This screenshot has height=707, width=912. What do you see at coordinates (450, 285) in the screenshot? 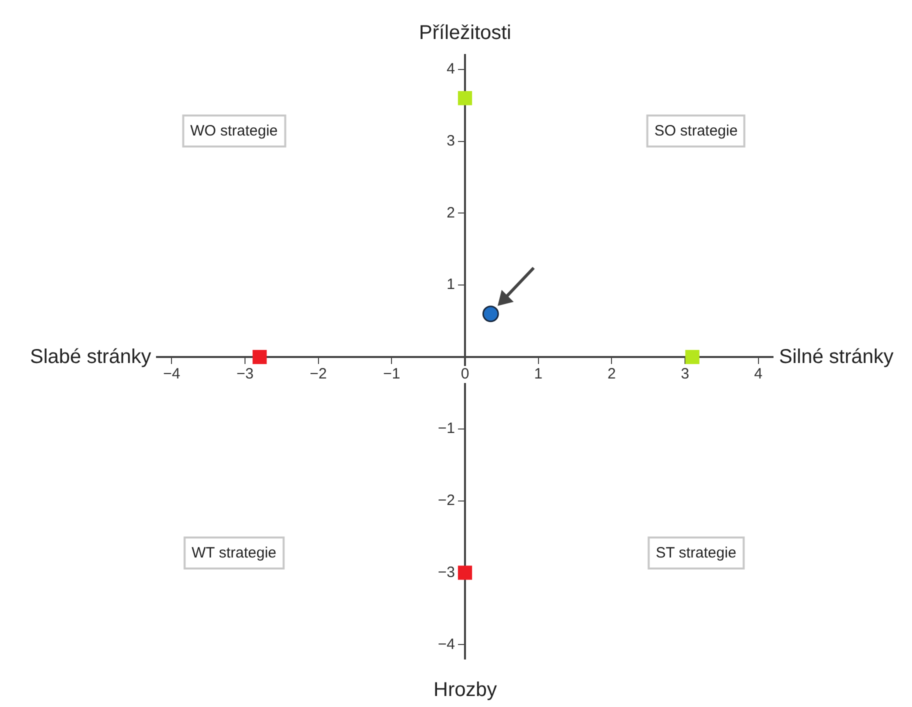
I see `y-tick-label: 1` at bounding box center [450, 285].